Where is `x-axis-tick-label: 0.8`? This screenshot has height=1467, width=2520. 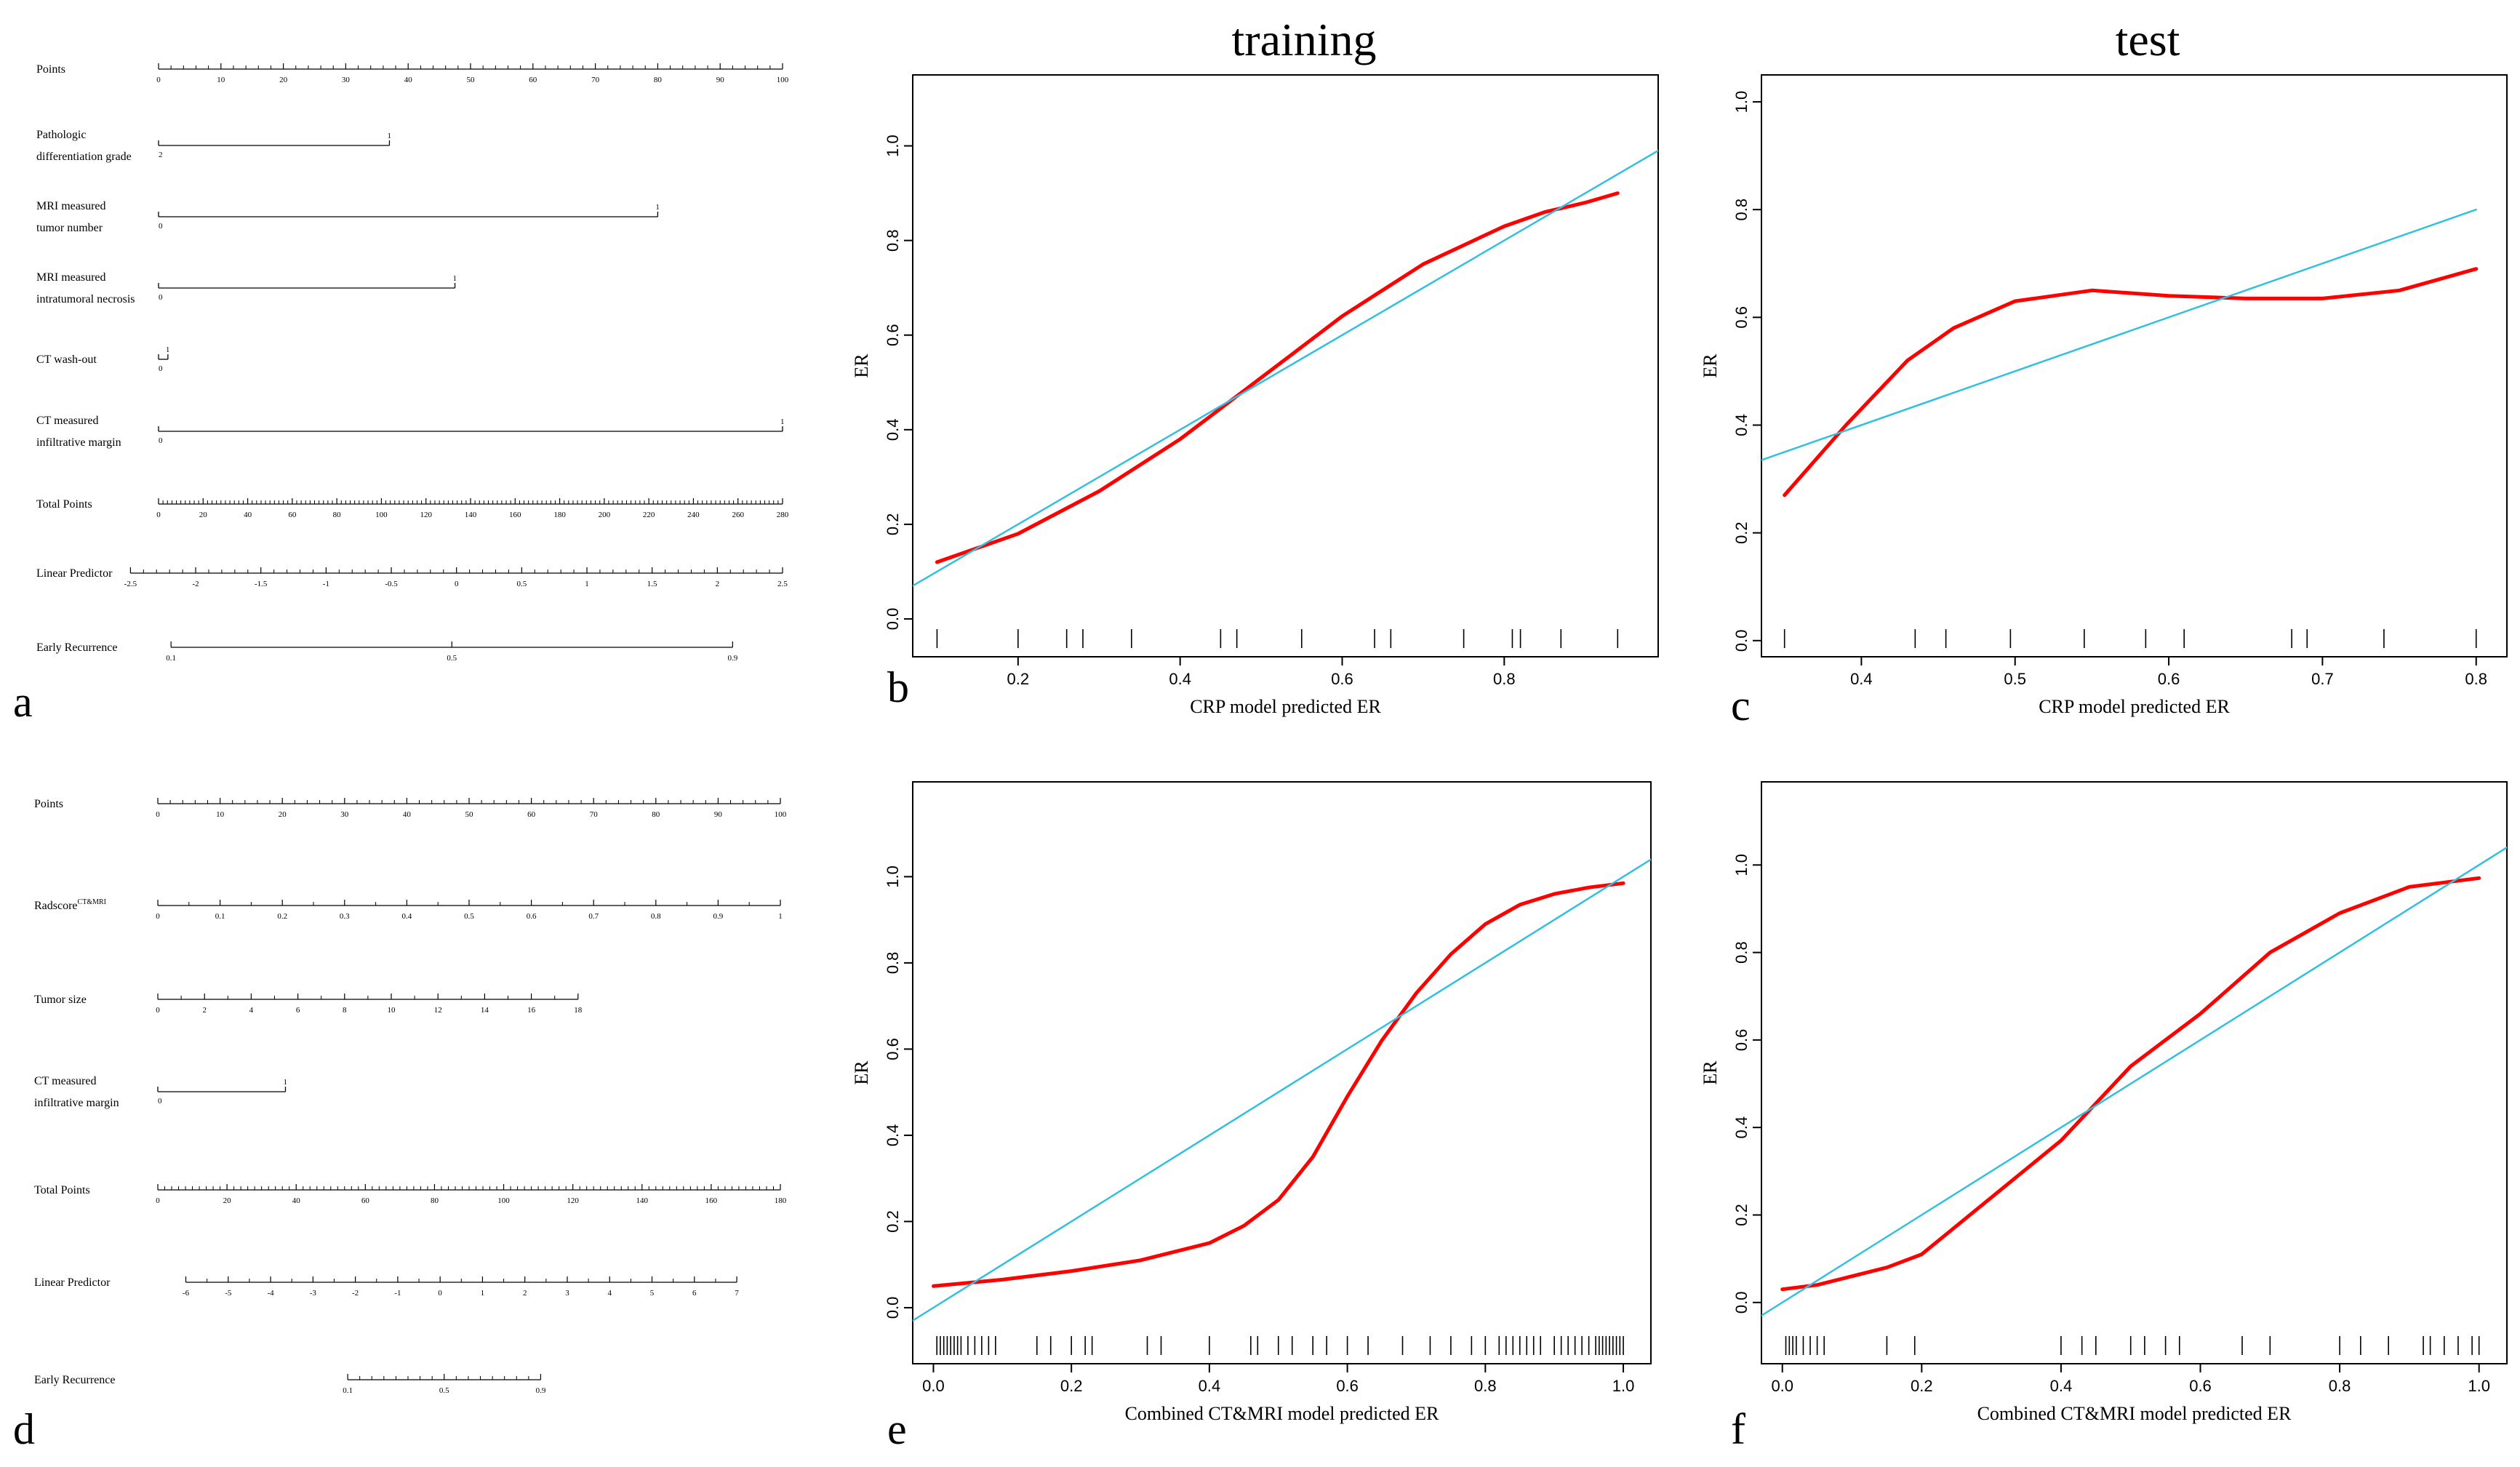
x-axis-tick-label: 0.8 is located at coordinates (1504, 679).